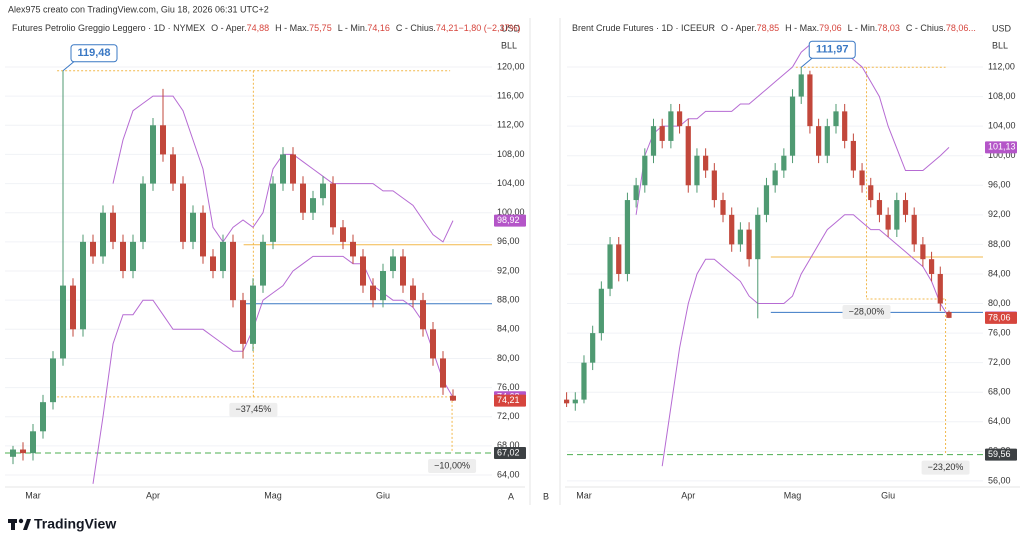 This screenshot has height=545, width=1024. Describe the element at coordinates (1002, 155) in the screenshot. I see `y-tick-label: 100,00` at that location.